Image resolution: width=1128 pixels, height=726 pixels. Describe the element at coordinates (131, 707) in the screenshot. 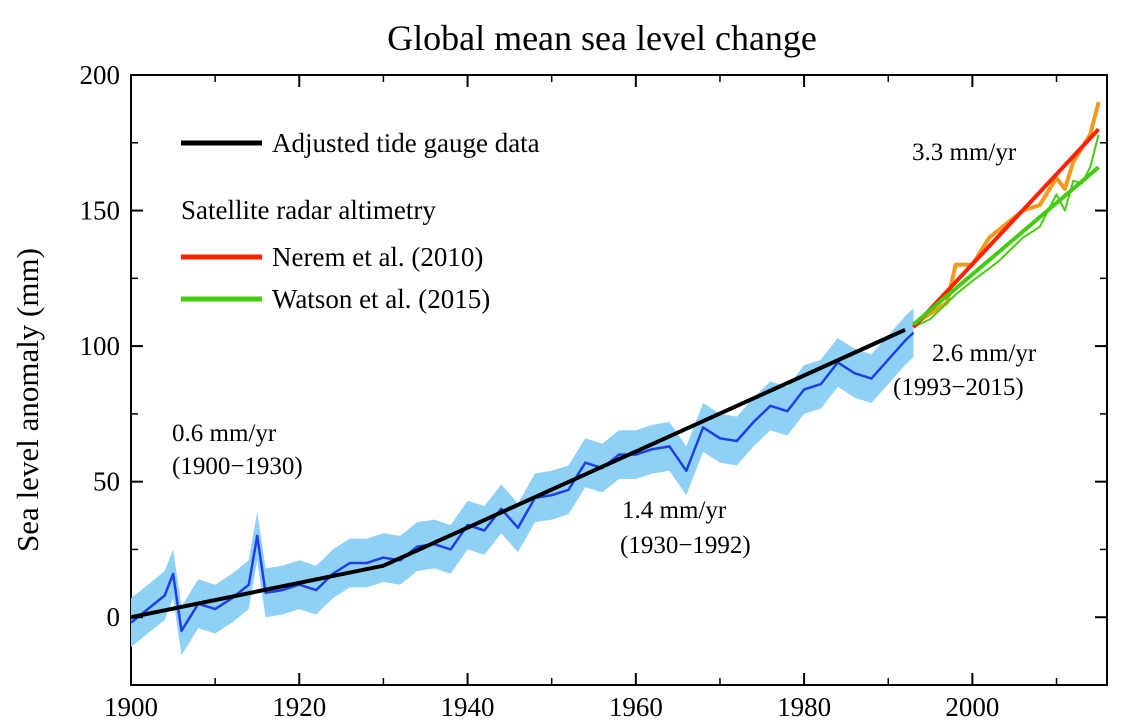

I see `x-tick-label: 1900` at that location.